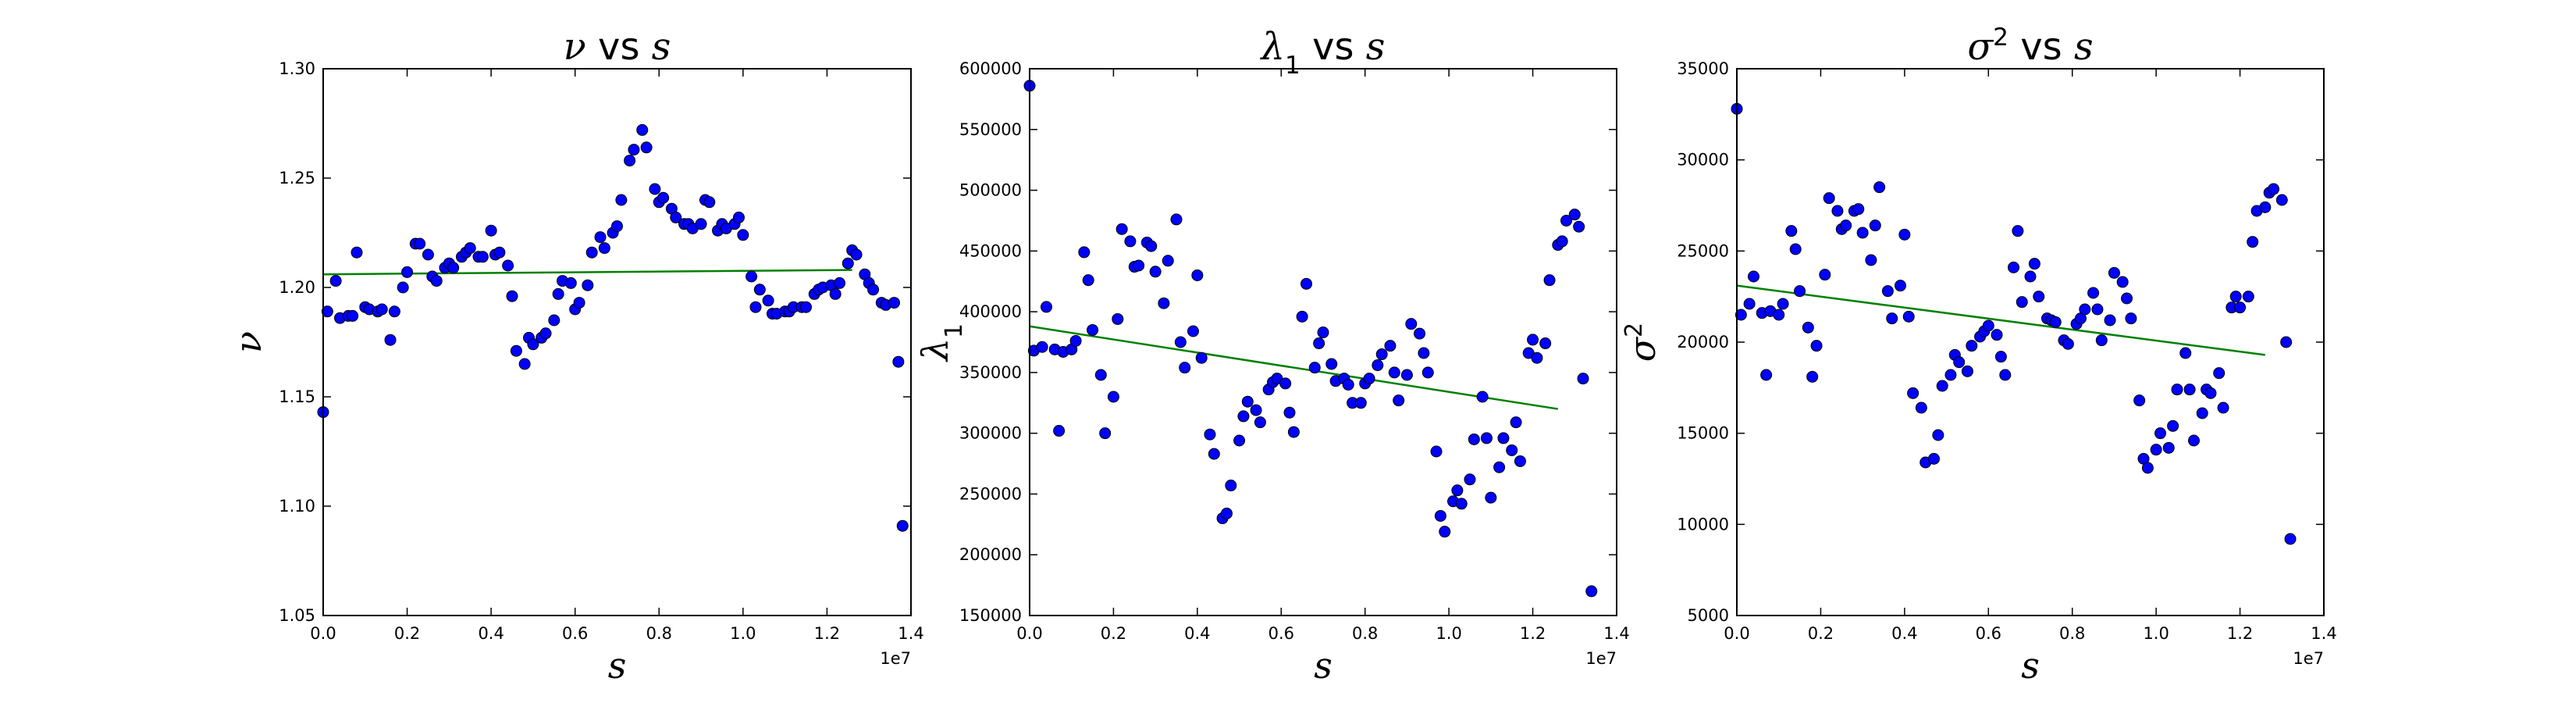 This screenshot has width=2576, height=703. I want to click on y-tick-label: 300000, so click(990, 433).